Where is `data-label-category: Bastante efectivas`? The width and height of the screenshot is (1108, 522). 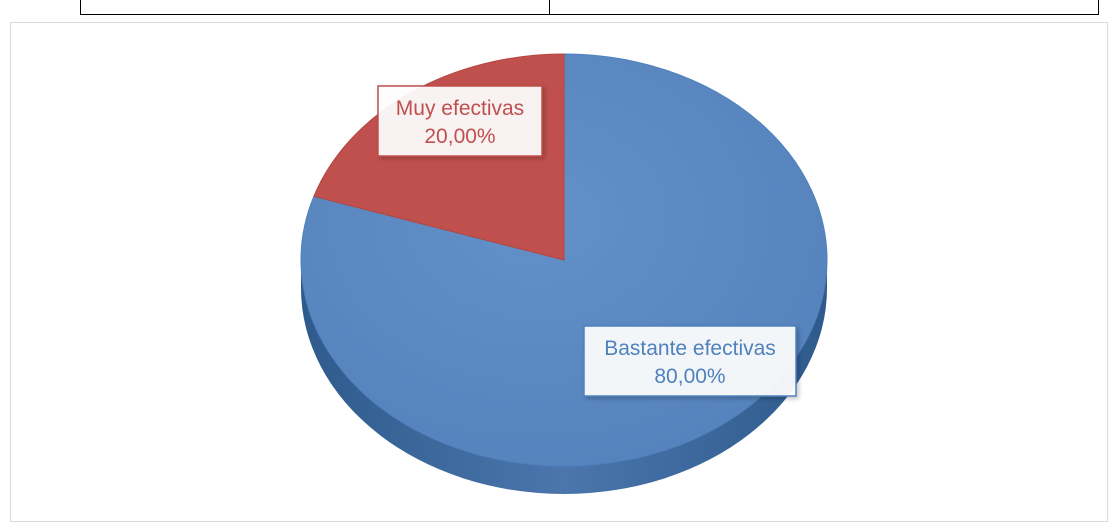
data-label-category: Bastante efectivas is located at coordinates (690, 348).